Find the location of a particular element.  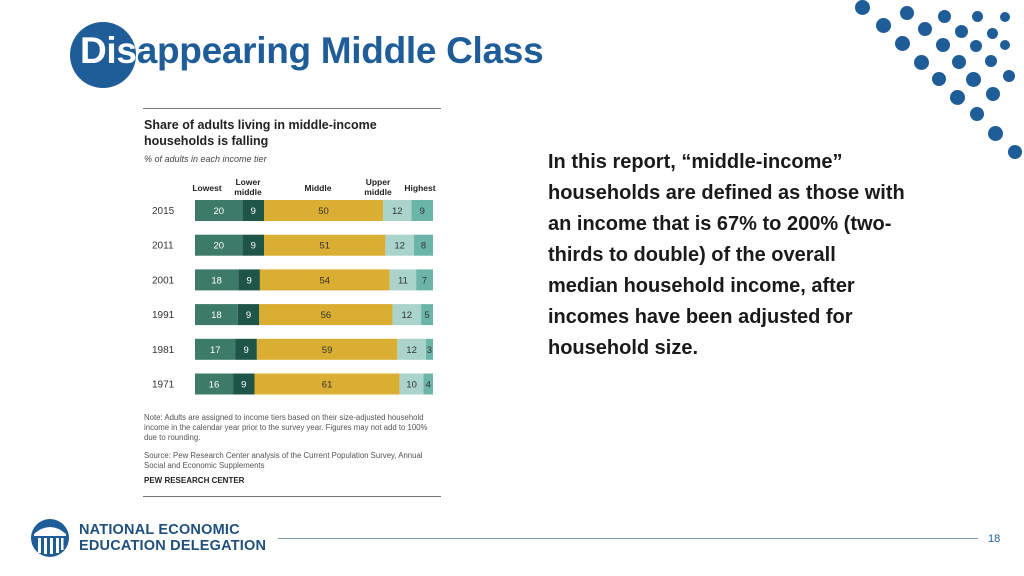

data-label-1981-highest: 3 is located at coordinates (429, 350).